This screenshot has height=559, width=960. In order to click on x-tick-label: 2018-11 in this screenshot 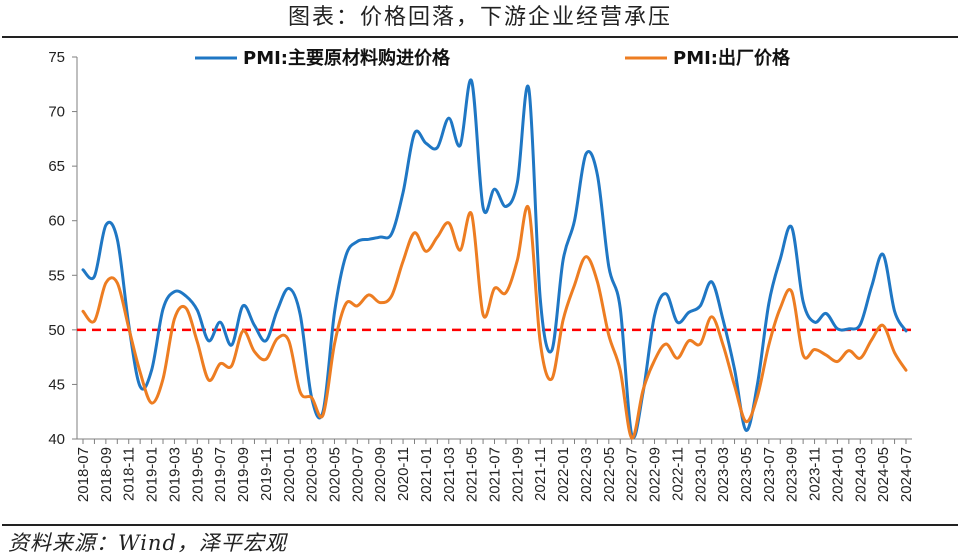, I will do `click(129, 474)`.